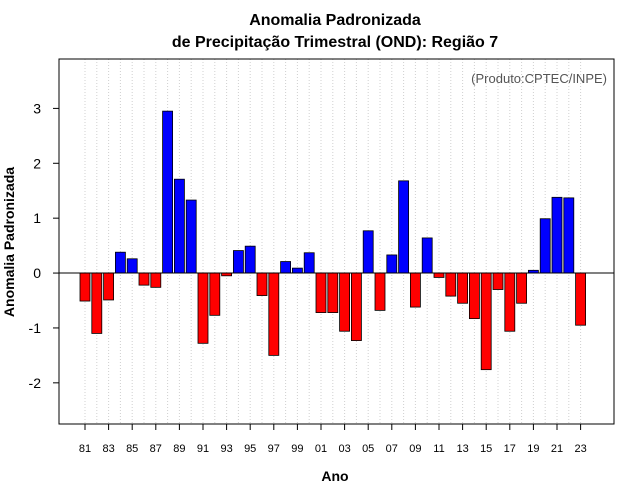  Describe the element at coordinates (35, 383) in the screenshot. I see `y-tick-label: -2` at that location.